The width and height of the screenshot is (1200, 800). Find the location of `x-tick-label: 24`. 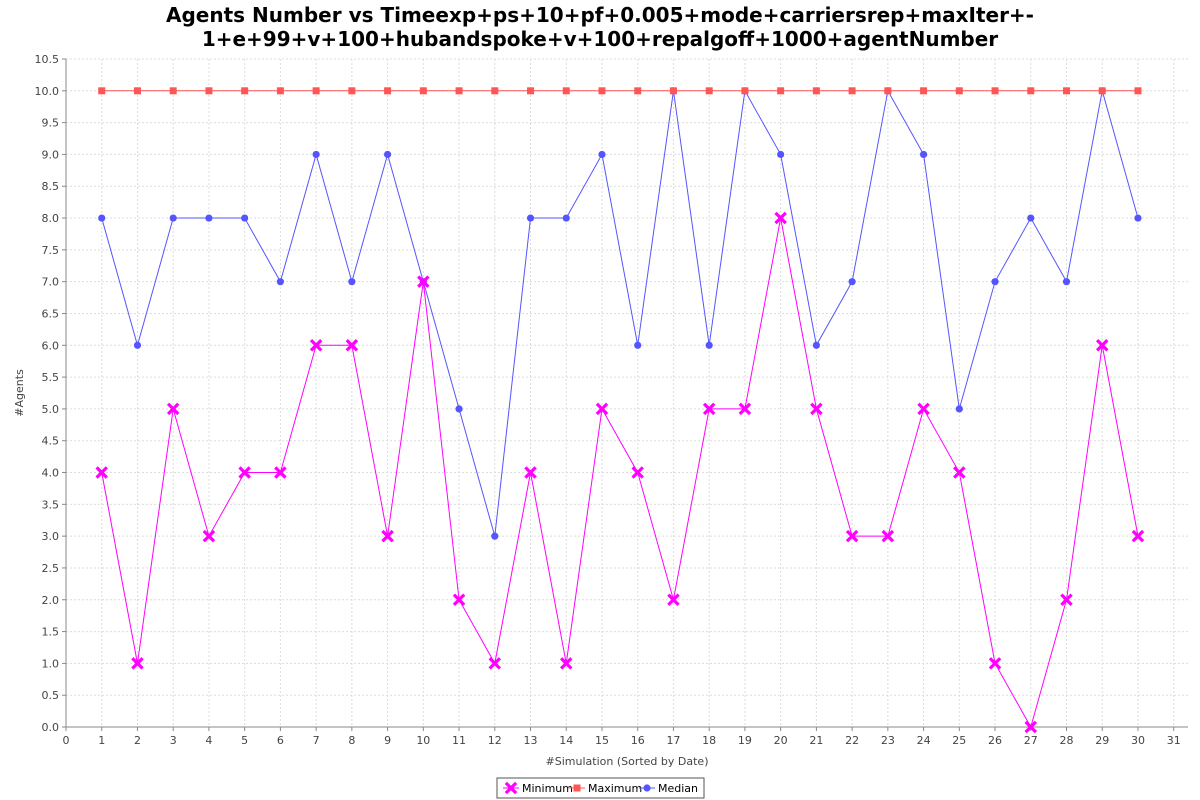

x-tick-label: 24 is located at coordinates (924, 740).